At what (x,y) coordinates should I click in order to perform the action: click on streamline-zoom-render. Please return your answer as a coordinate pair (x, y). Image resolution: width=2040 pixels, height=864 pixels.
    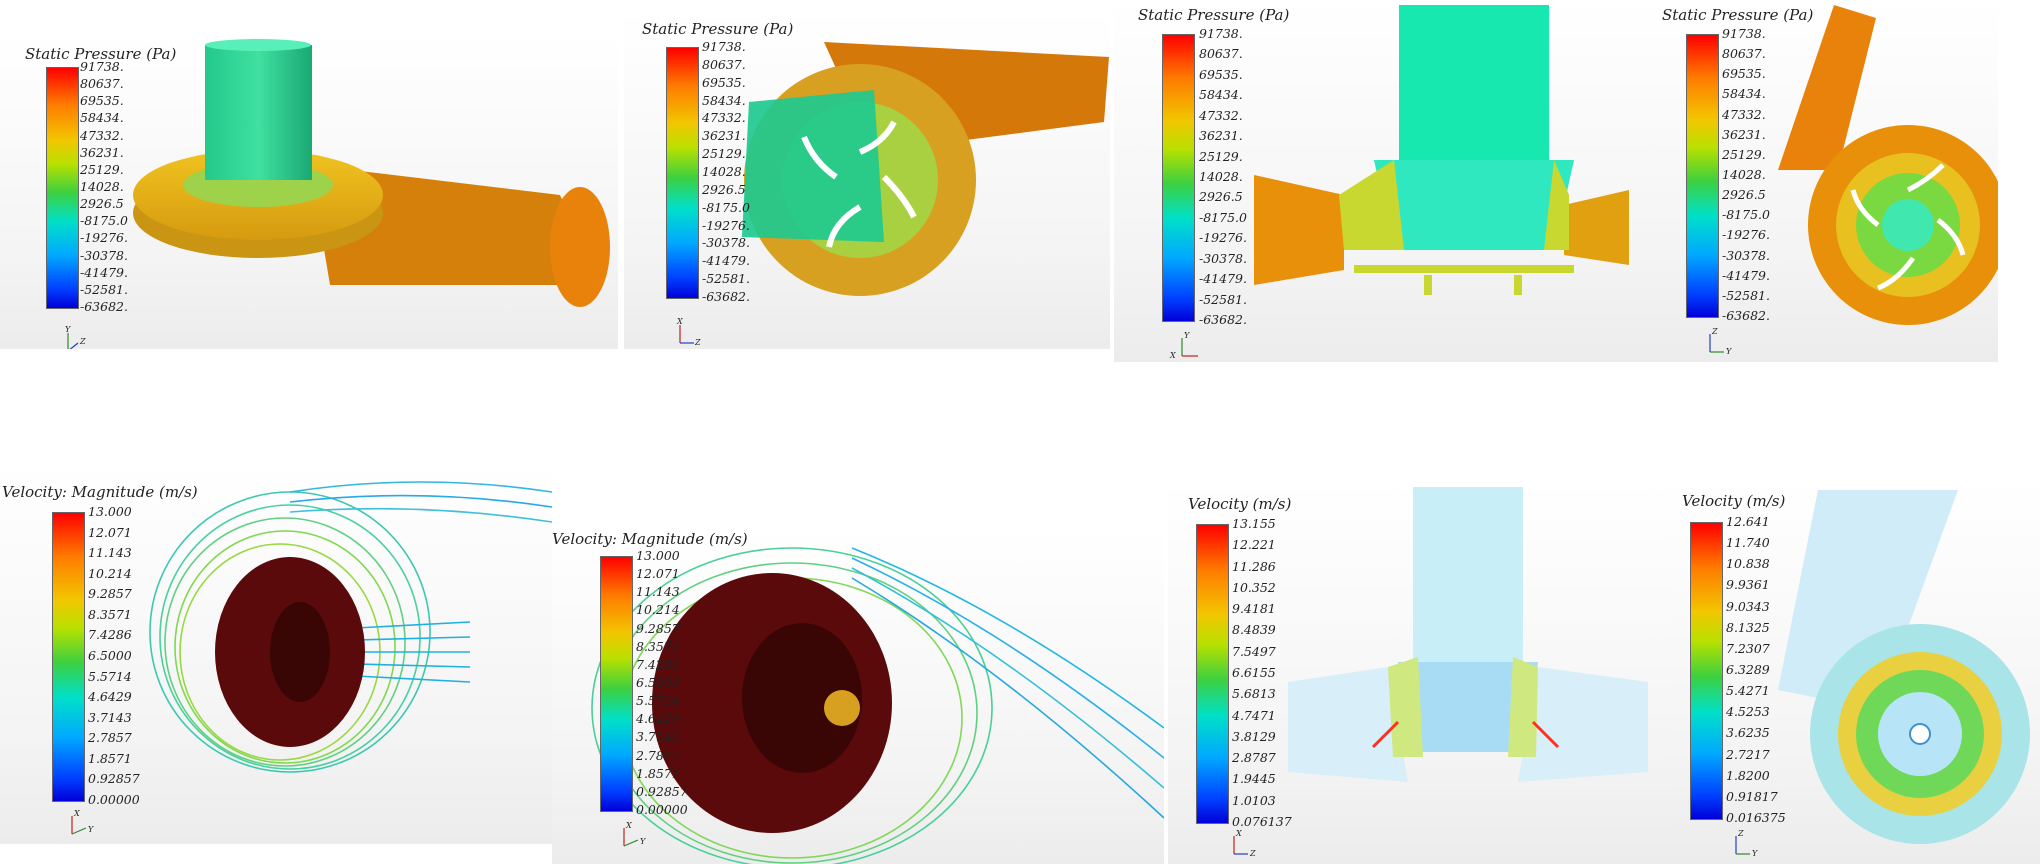
    Looking at the image, I should click on (877, 705).